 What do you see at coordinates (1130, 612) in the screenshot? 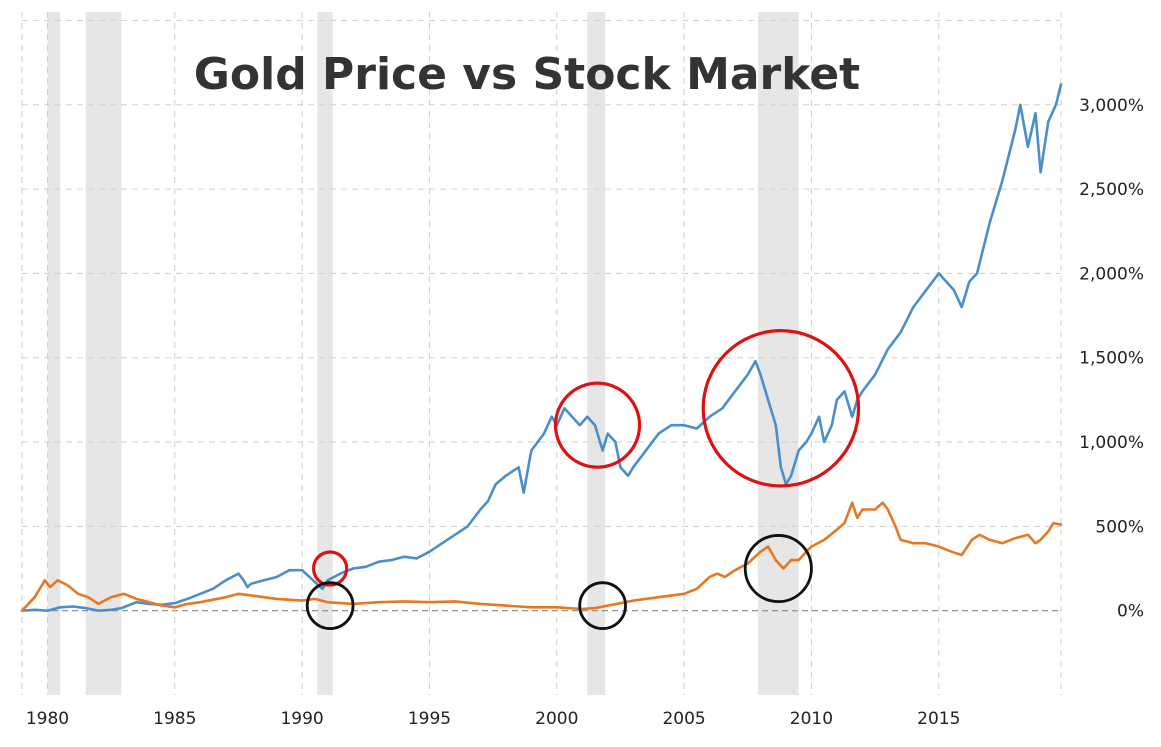
I see `y-tick-label: 0%` at bounding box center [1130, 612].